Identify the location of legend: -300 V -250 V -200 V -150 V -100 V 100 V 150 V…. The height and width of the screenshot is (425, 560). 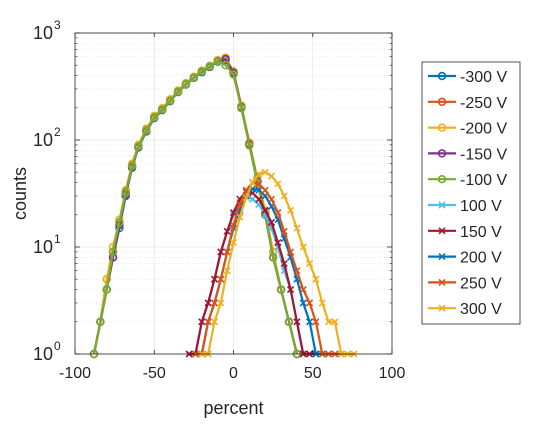
(471, 193).